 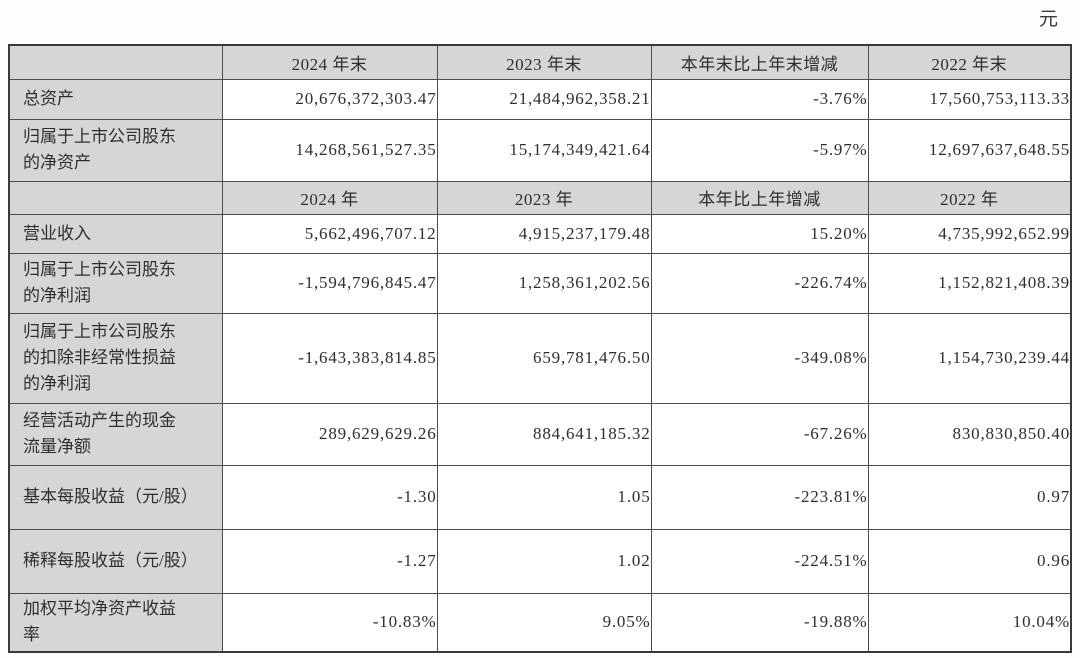 What do you see at coordinates (759, 358) in the screenshot?
I see `cell-value: -349.08%` at bounding box center [759, 358].